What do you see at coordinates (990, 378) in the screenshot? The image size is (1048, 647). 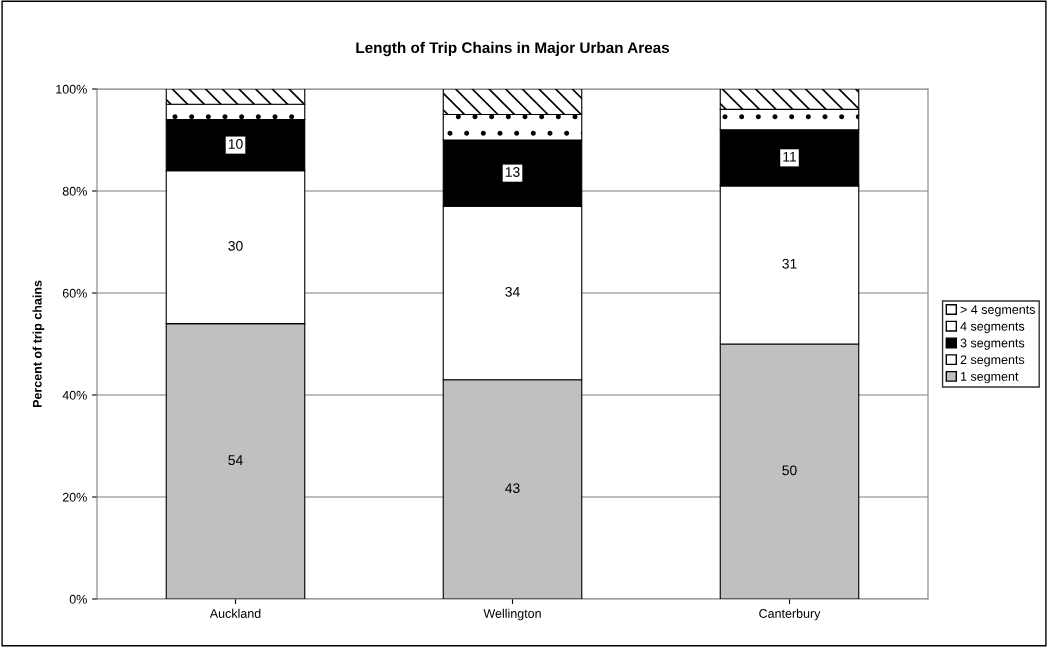 I see `legend-label: 1 segment` at bounding box center [990, 378].